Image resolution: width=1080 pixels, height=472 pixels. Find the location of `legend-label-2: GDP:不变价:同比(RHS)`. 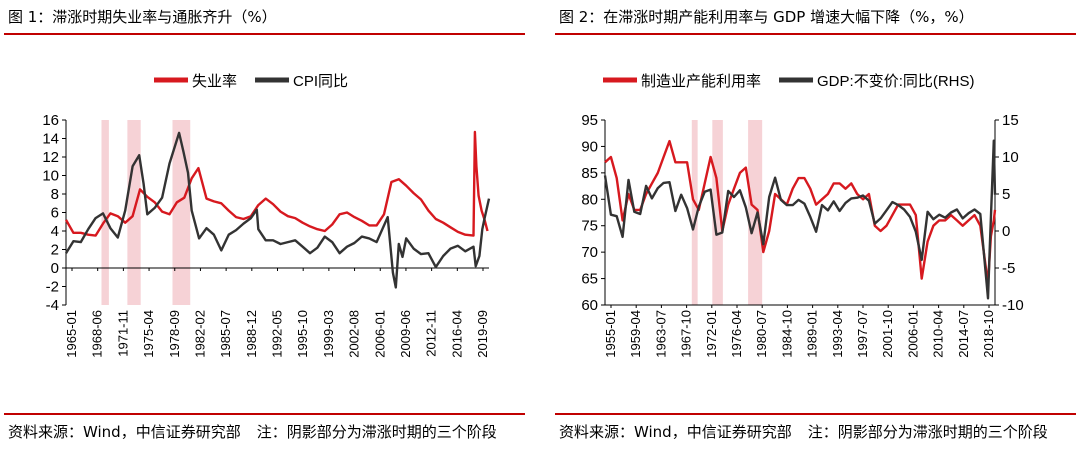

legend-label-2: GDP:不变价:同比(RHS) is located at coordinates (896, 81).